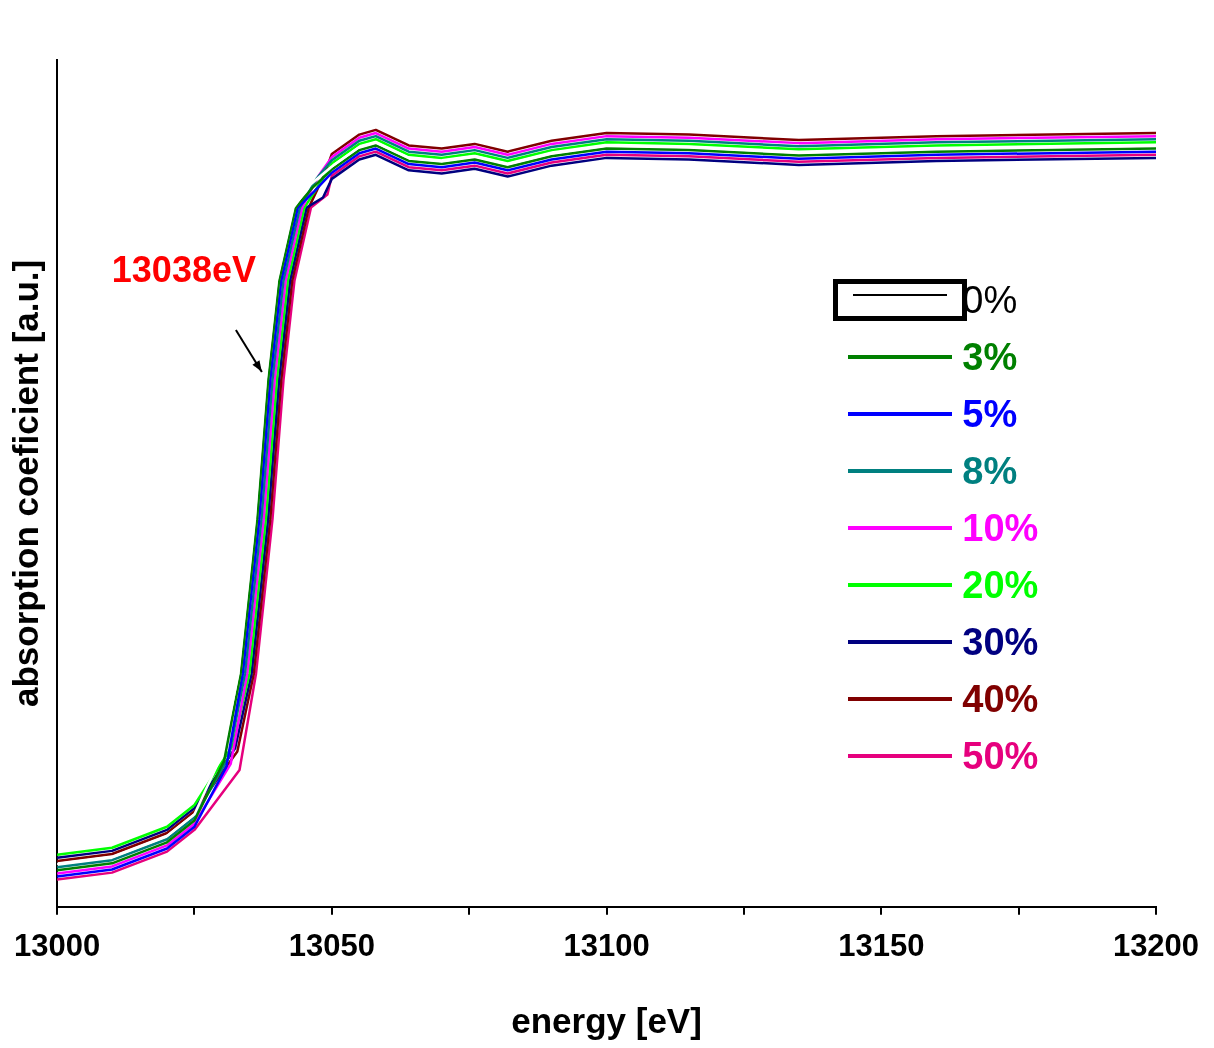 The image size is (1214, 1048). What do you see at coordinates (1000, 585) in the screenshot?
I see `legend-label: 20%` at bounding box center [1000, 585].